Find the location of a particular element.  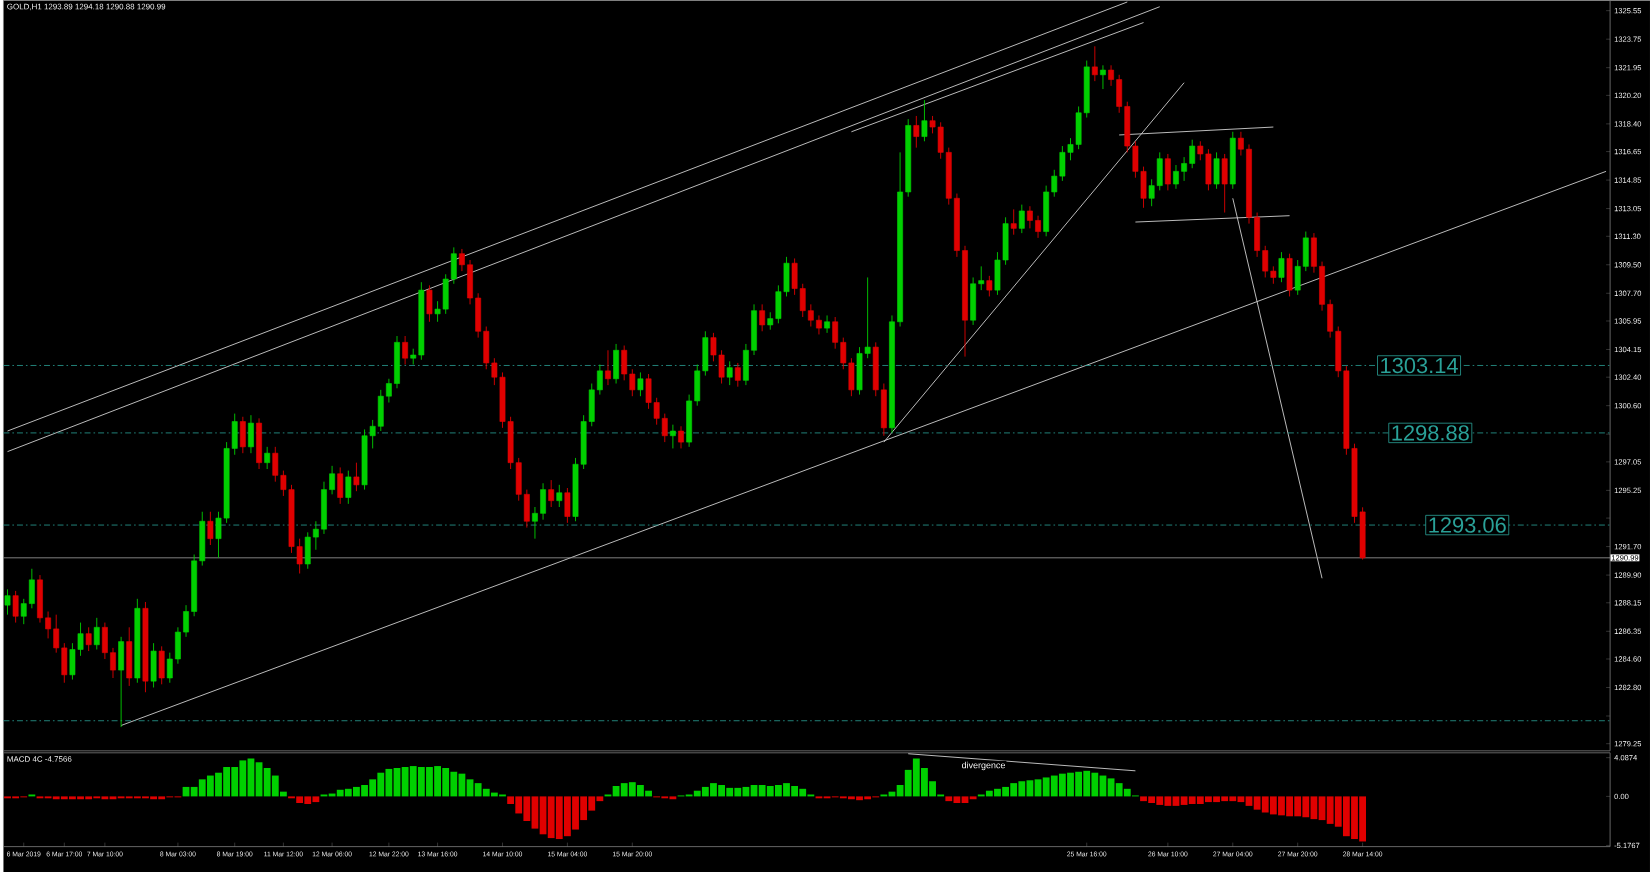

ref-line-label: 1298.88 is located at coordinates (1430, 432).